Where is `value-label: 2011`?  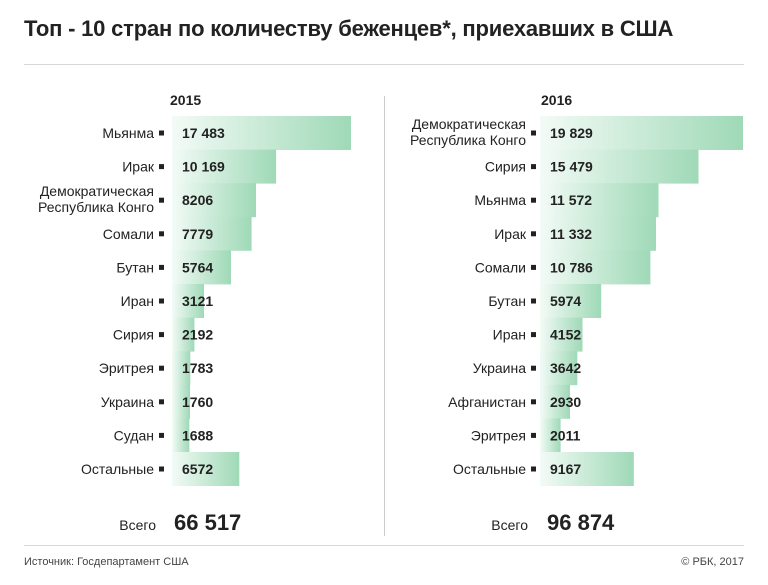
value-label: 2011 is located at coordinates (565, 435).